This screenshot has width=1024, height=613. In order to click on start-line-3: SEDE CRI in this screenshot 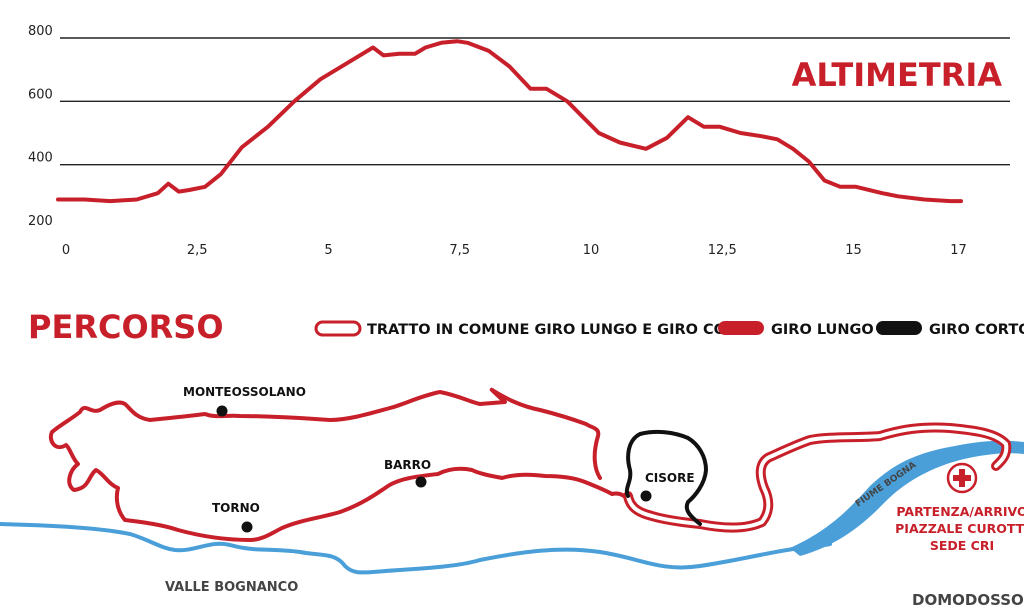, I will do `click(962, 545)`.